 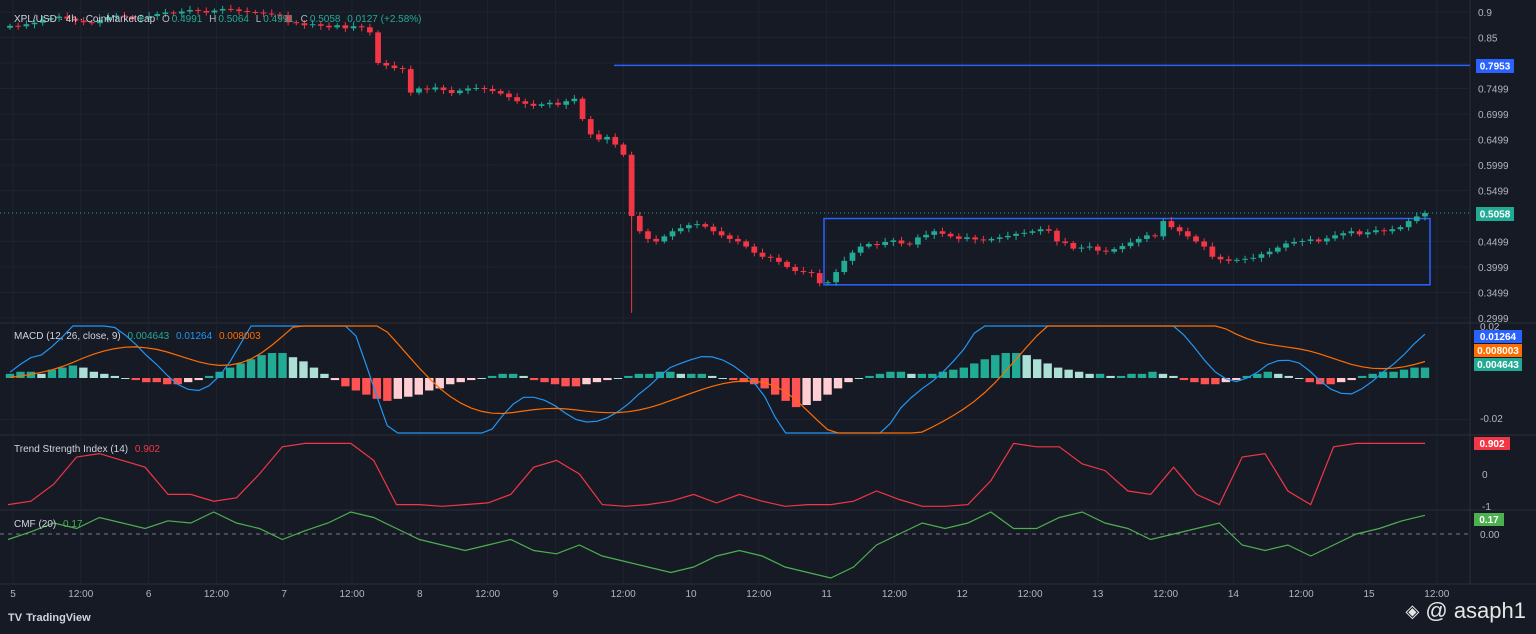 I want to click on time-tick-label: 14, so click(x=1234, y=594).